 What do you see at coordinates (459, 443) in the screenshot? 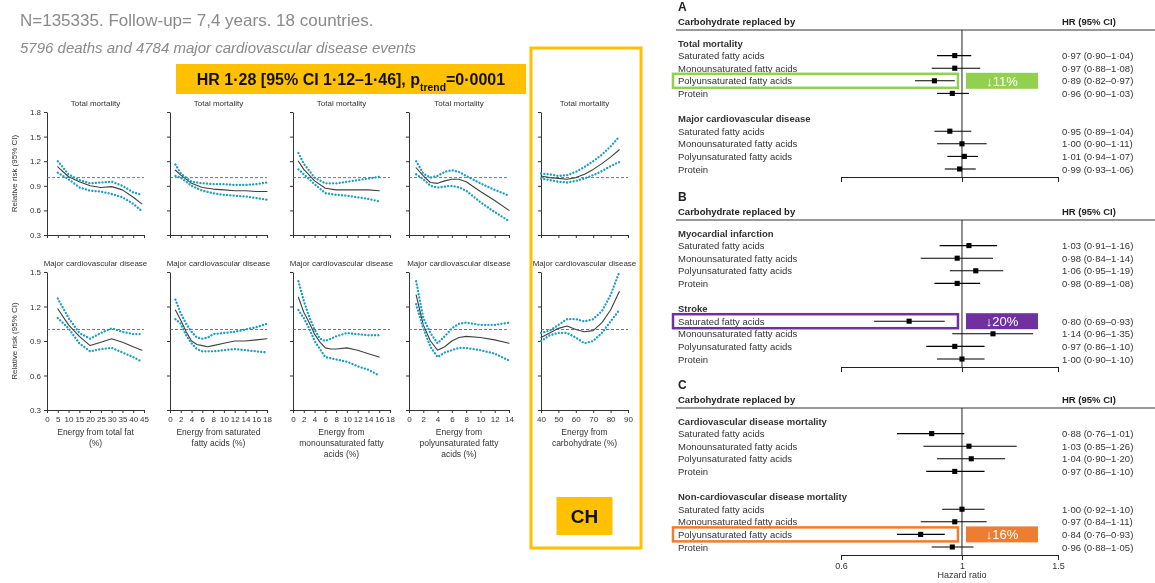
I see `x-axis-title: Energy from polyunsaturated fatty acids (%)` at bounding box center [459, 443].